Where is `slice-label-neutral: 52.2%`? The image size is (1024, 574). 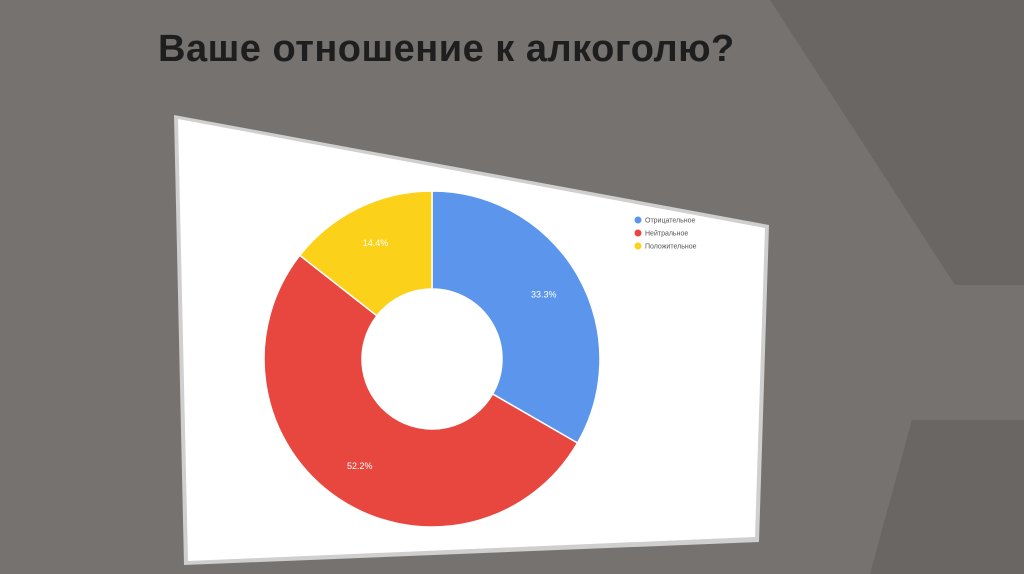
slice-label-neutral: 52.2% is located at coordinates (360, 466).